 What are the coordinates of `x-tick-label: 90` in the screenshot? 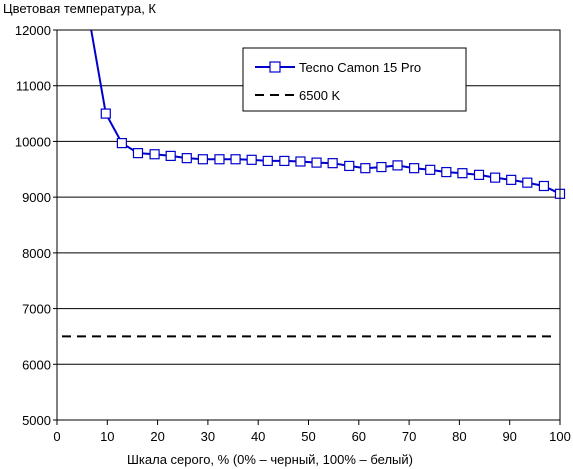 It's located at (509, 436).